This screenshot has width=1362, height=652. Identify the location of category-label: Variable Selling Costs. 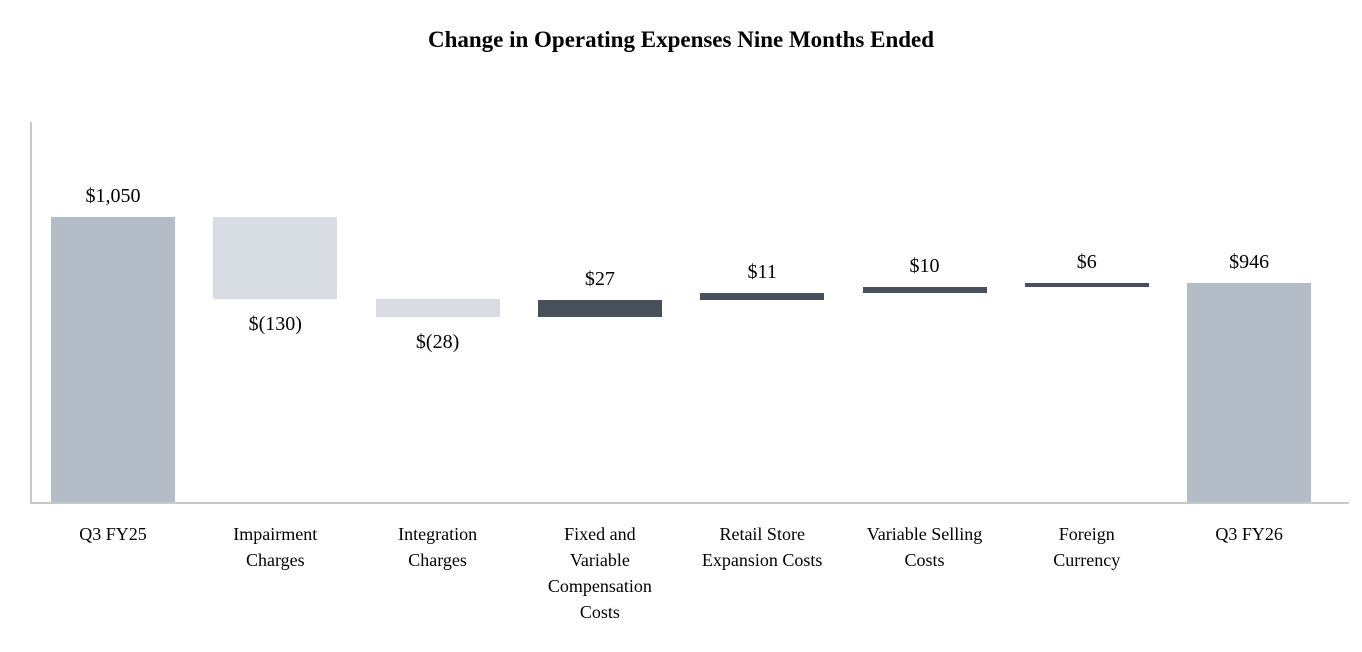
(924, 547).